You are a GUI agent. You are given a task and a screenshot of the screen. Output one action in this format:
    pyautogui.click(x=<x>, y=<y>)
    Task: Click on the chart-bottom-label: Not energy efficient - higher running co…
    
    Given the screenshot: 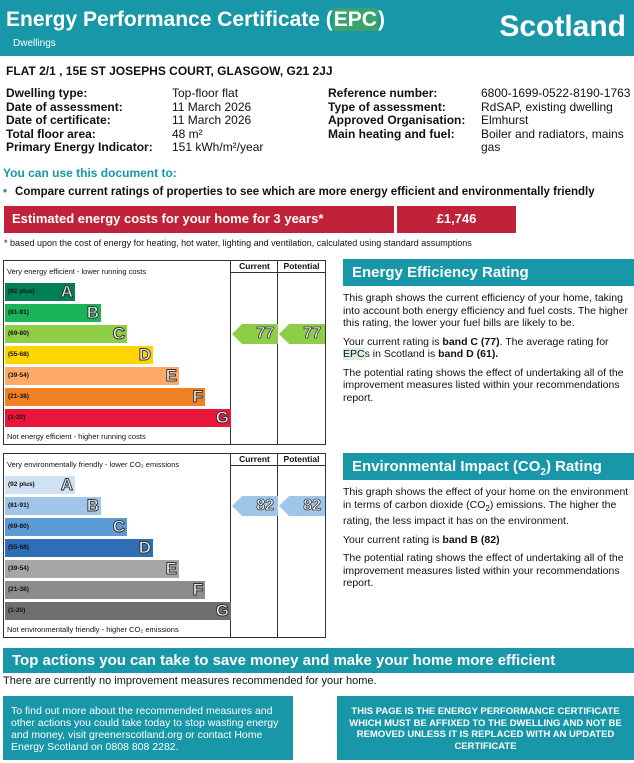 What is the action you would take?
    pyautogui.click(x=76, y=436)
    